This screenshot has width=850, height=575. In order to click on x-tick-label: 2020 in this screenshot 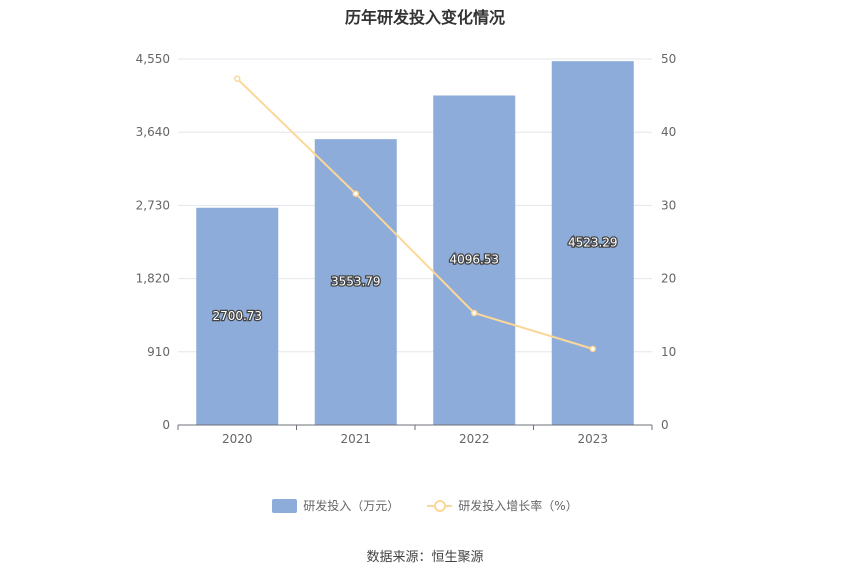, I will do `click(237, 439)`.